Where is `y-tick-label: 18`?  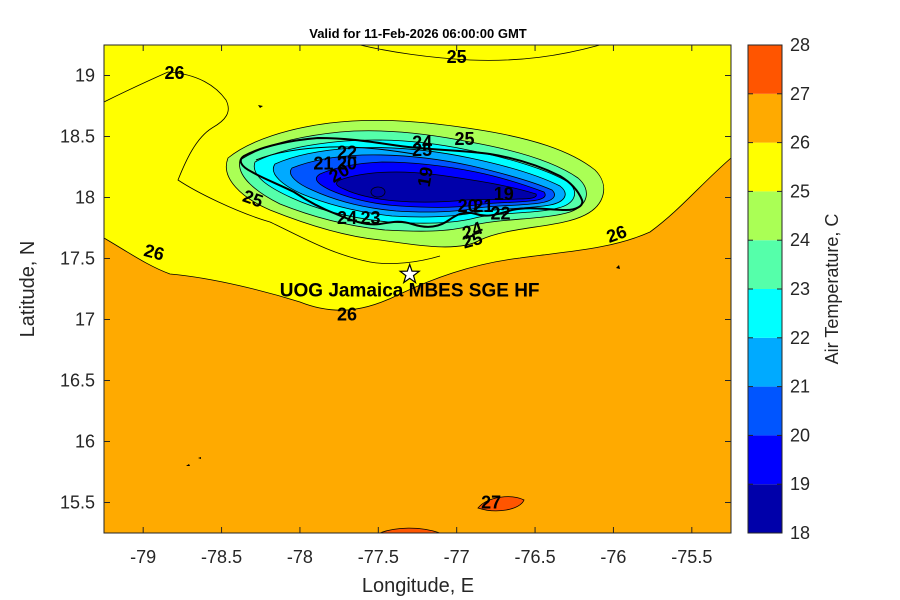
y-tick-label: 18 is located at coordinates (85, 198).